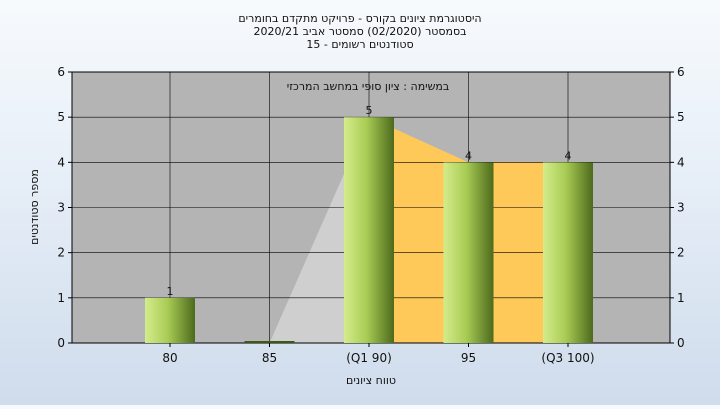 The image size is (720, 409). What do you see at coordinates (369, 358) in the screenshot?
I see `x-tick-label: (Q1 90)` at bounding box center [369, 358].